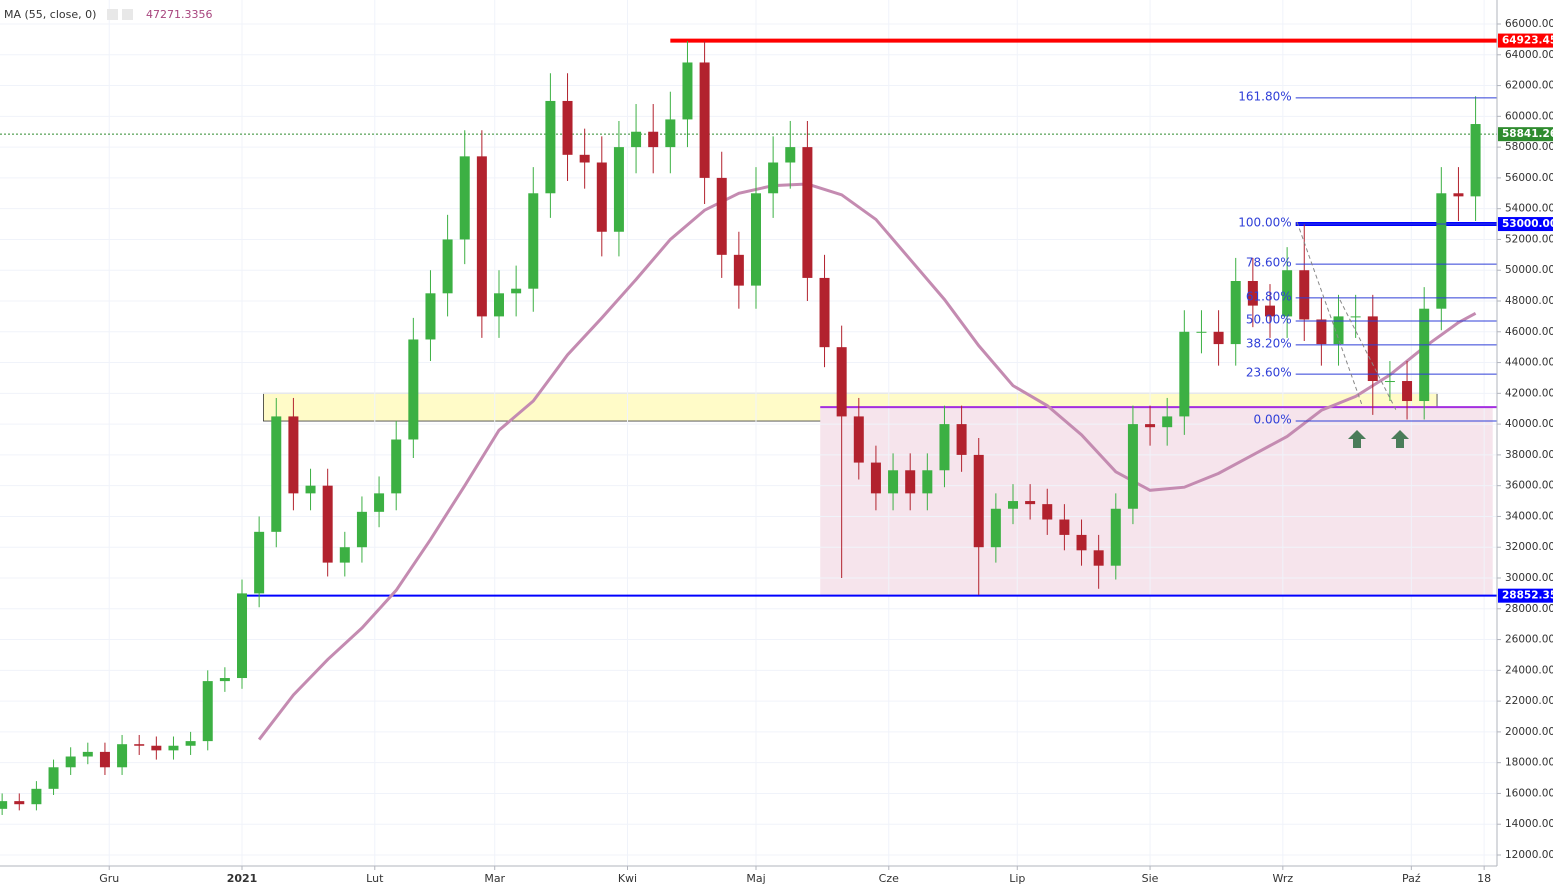  What do you see at coordinates (1156, 501) in the screenshot?
I see `zone` at bounding box center [1156, 501].